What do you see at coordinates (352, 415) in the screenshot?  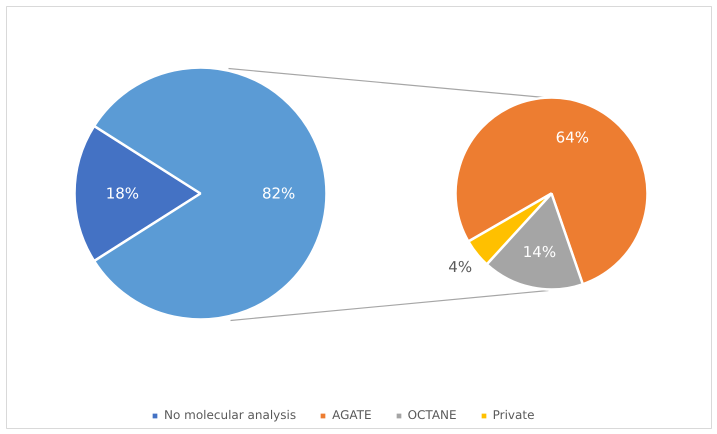 I see `legend-label: AGATE` at bounding box center [352, 415].